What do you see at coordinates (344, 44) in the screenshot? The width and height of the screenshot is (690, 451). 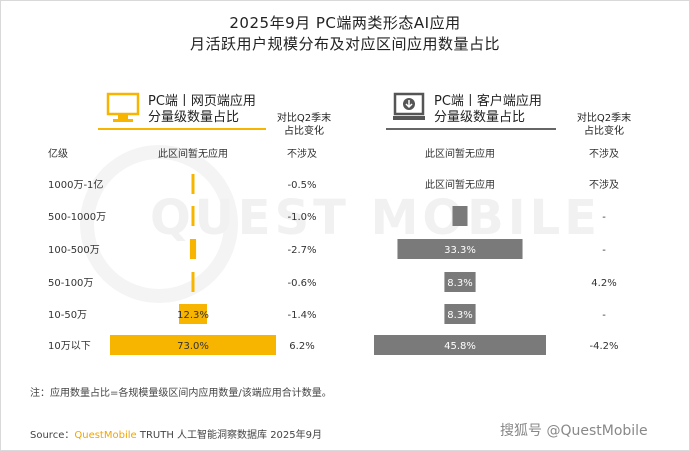 I see `chart-title-line2: 月活跃用户规模分布及对应区间应用数量占比` at bounding box center [344, 44].